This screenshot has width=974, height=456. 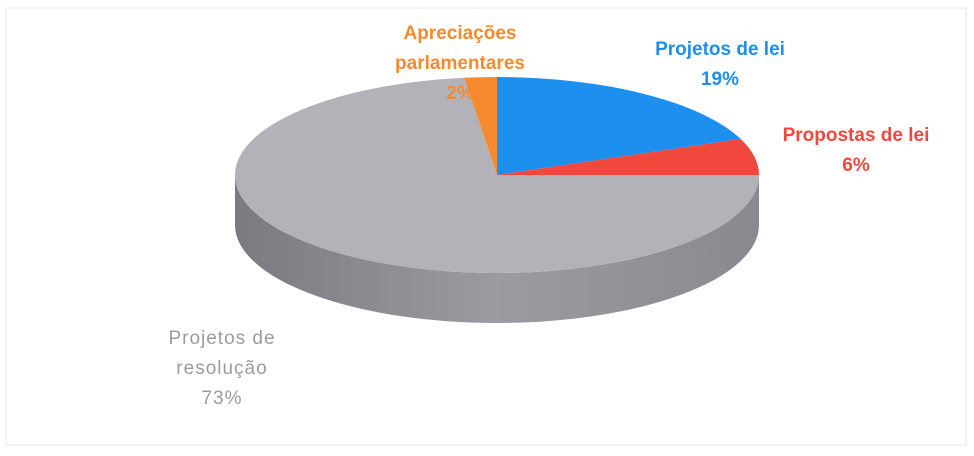 What do you see at coordinates (222, 398) in the screenshot?
I see `value-label: 73%` at bounding box center [222, 398].